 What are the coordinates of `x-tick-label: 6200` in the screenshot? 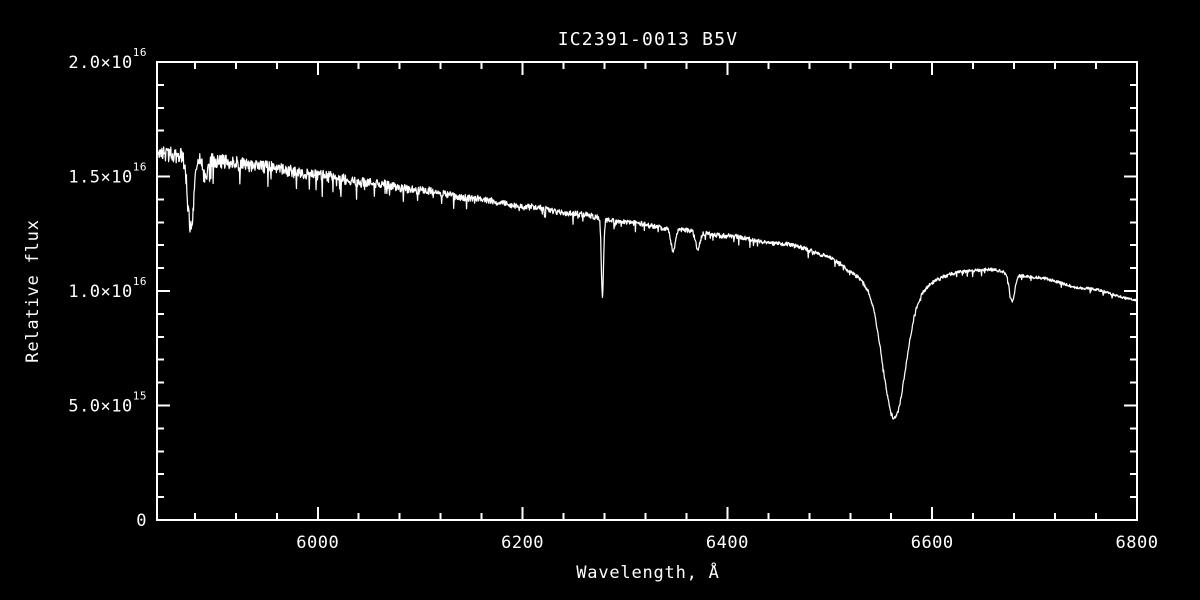 It's located at (522, 543).